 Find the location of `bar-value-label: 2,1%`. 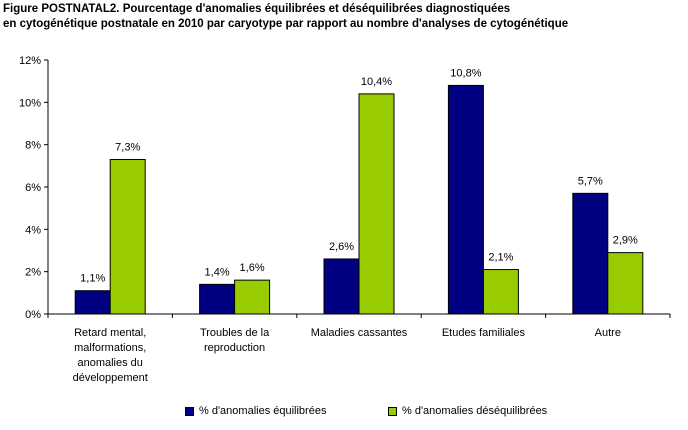

bar-value-label: 2,1% is located at coordinates (500, 258).